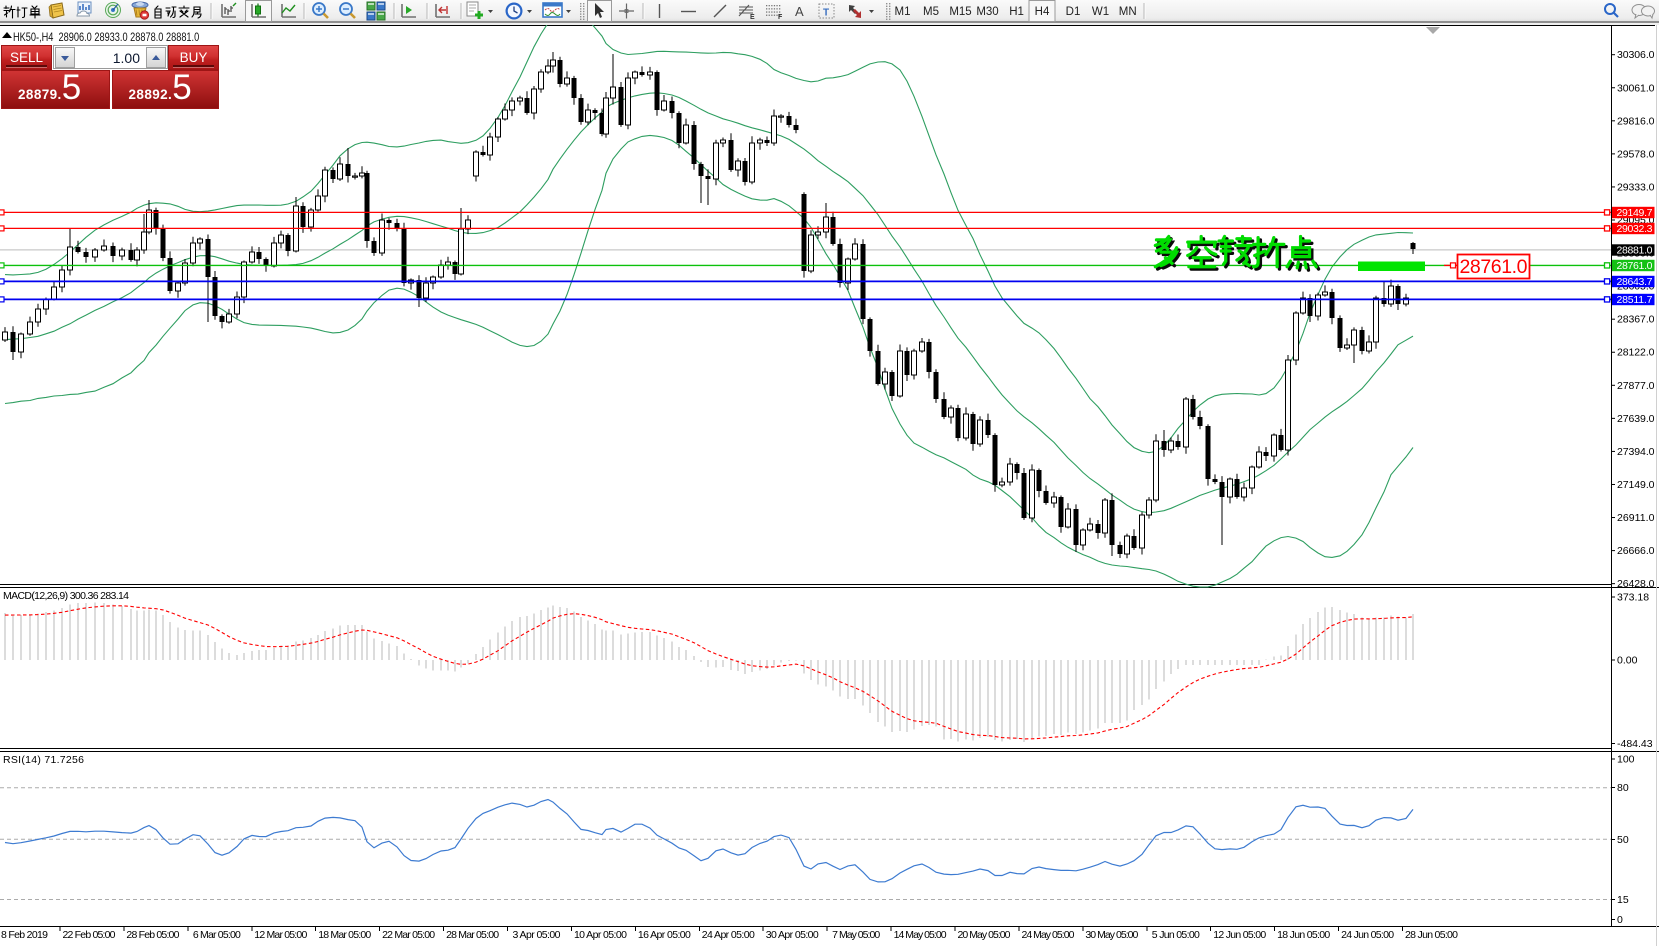  What do you see at coordinates (752, 17) in the screenshot?
I see `svg-text: E` at bounding box center [752, 17].